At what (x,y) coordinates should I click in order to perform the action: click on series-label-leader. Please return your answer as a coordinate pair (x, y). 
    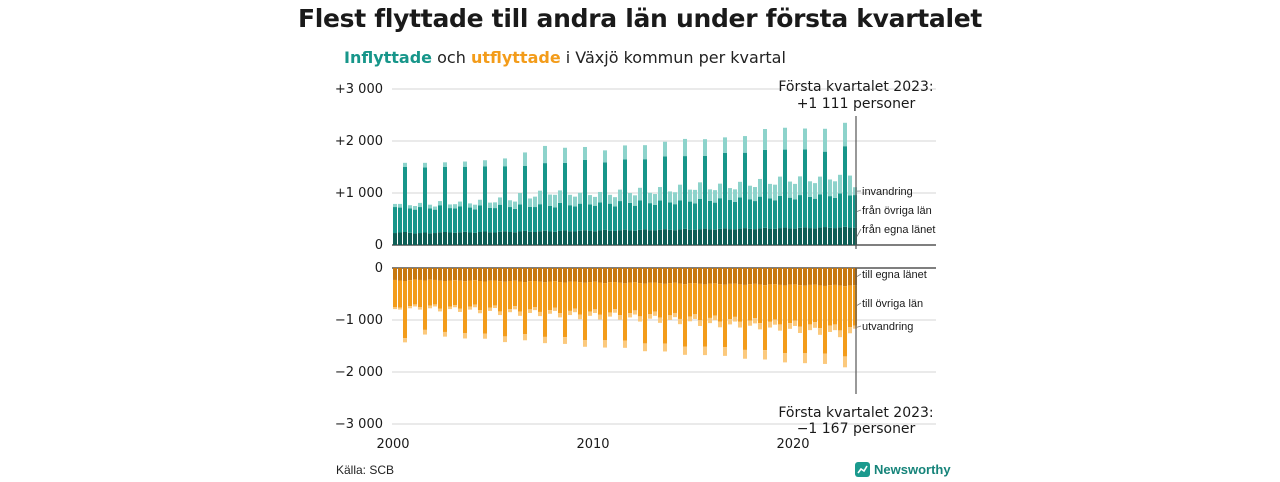
    Looking at the image, I should click on (859, 304).